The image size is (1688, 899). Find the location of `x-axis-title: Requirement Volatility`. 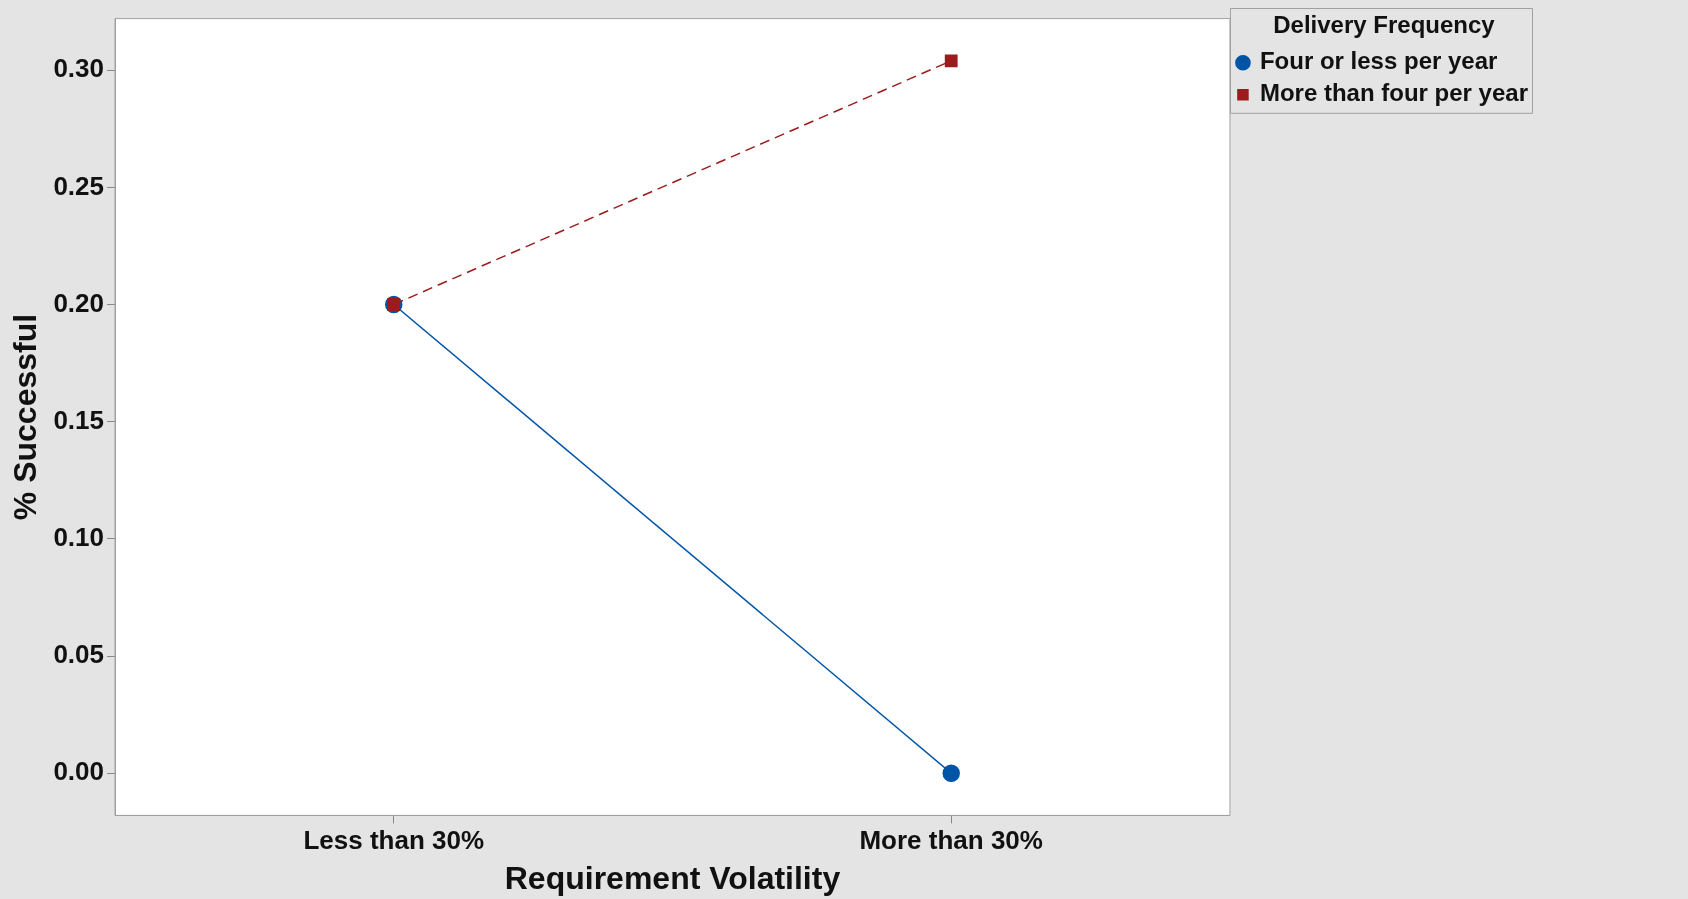

x-axis-title: Requirement Volatility is located at coordinates (672, 877).